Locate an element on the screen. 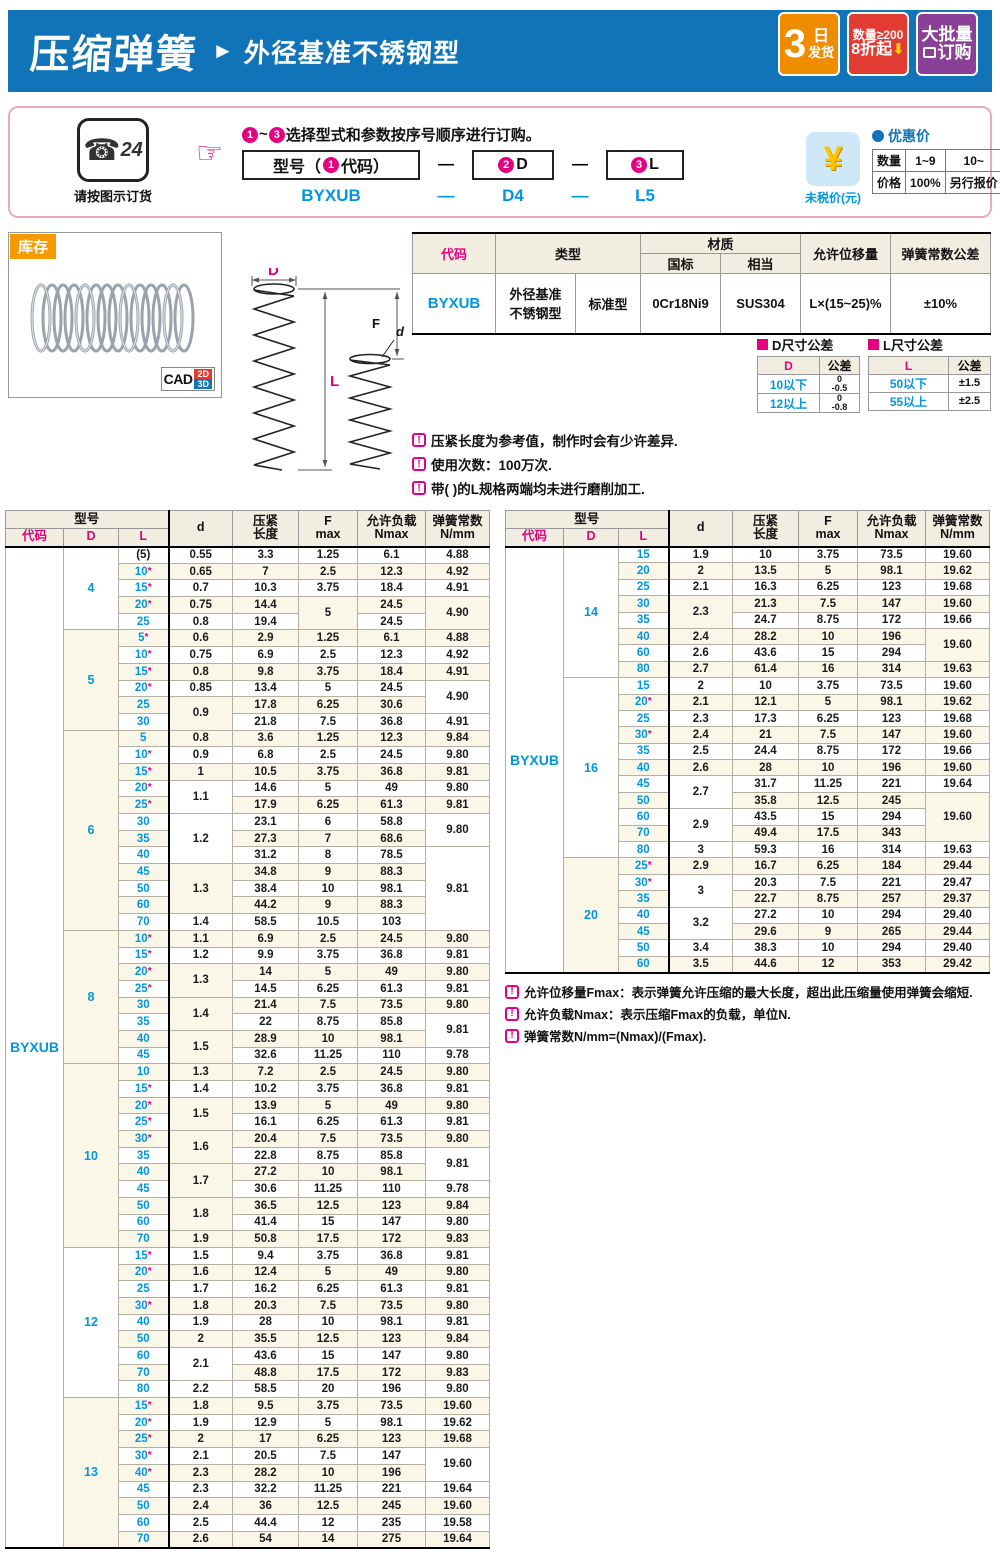 The image size is (1000, 1552). nmax-cell: 265 is located at coordinates (891, 931).